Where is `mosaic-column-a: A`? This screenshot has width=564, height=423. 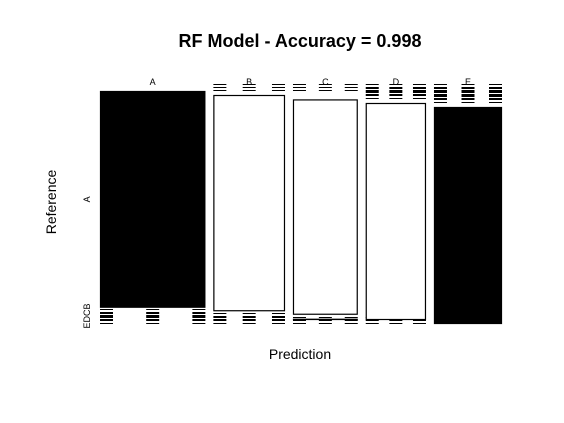
mosaic-column-a: A is located at coordinates (152, 200).